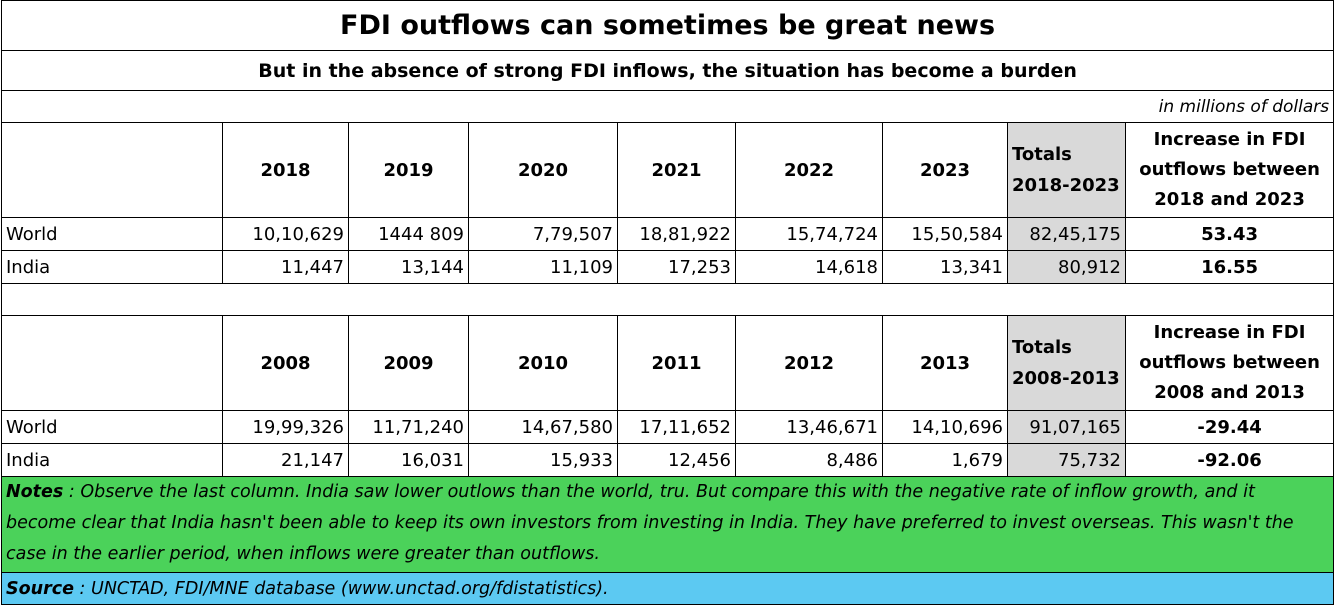 This screenshot has height=606, width=1334. Describe the element at coordinates (408, 234) in the screenshot. I see `cell: 1444 809` at that location.